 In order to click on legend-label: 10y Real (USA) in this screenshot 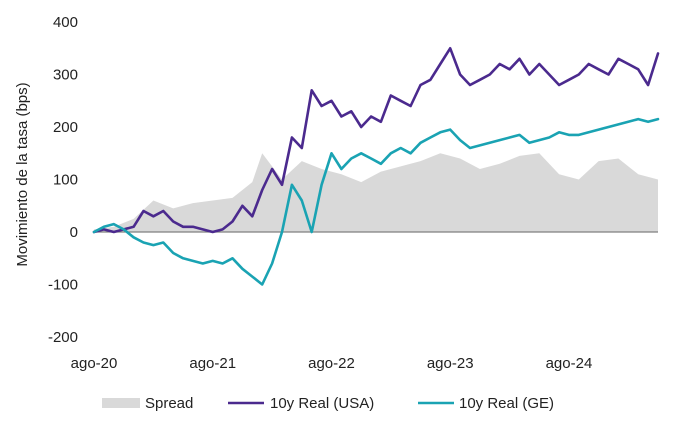, I will do `click(322, 403)`.